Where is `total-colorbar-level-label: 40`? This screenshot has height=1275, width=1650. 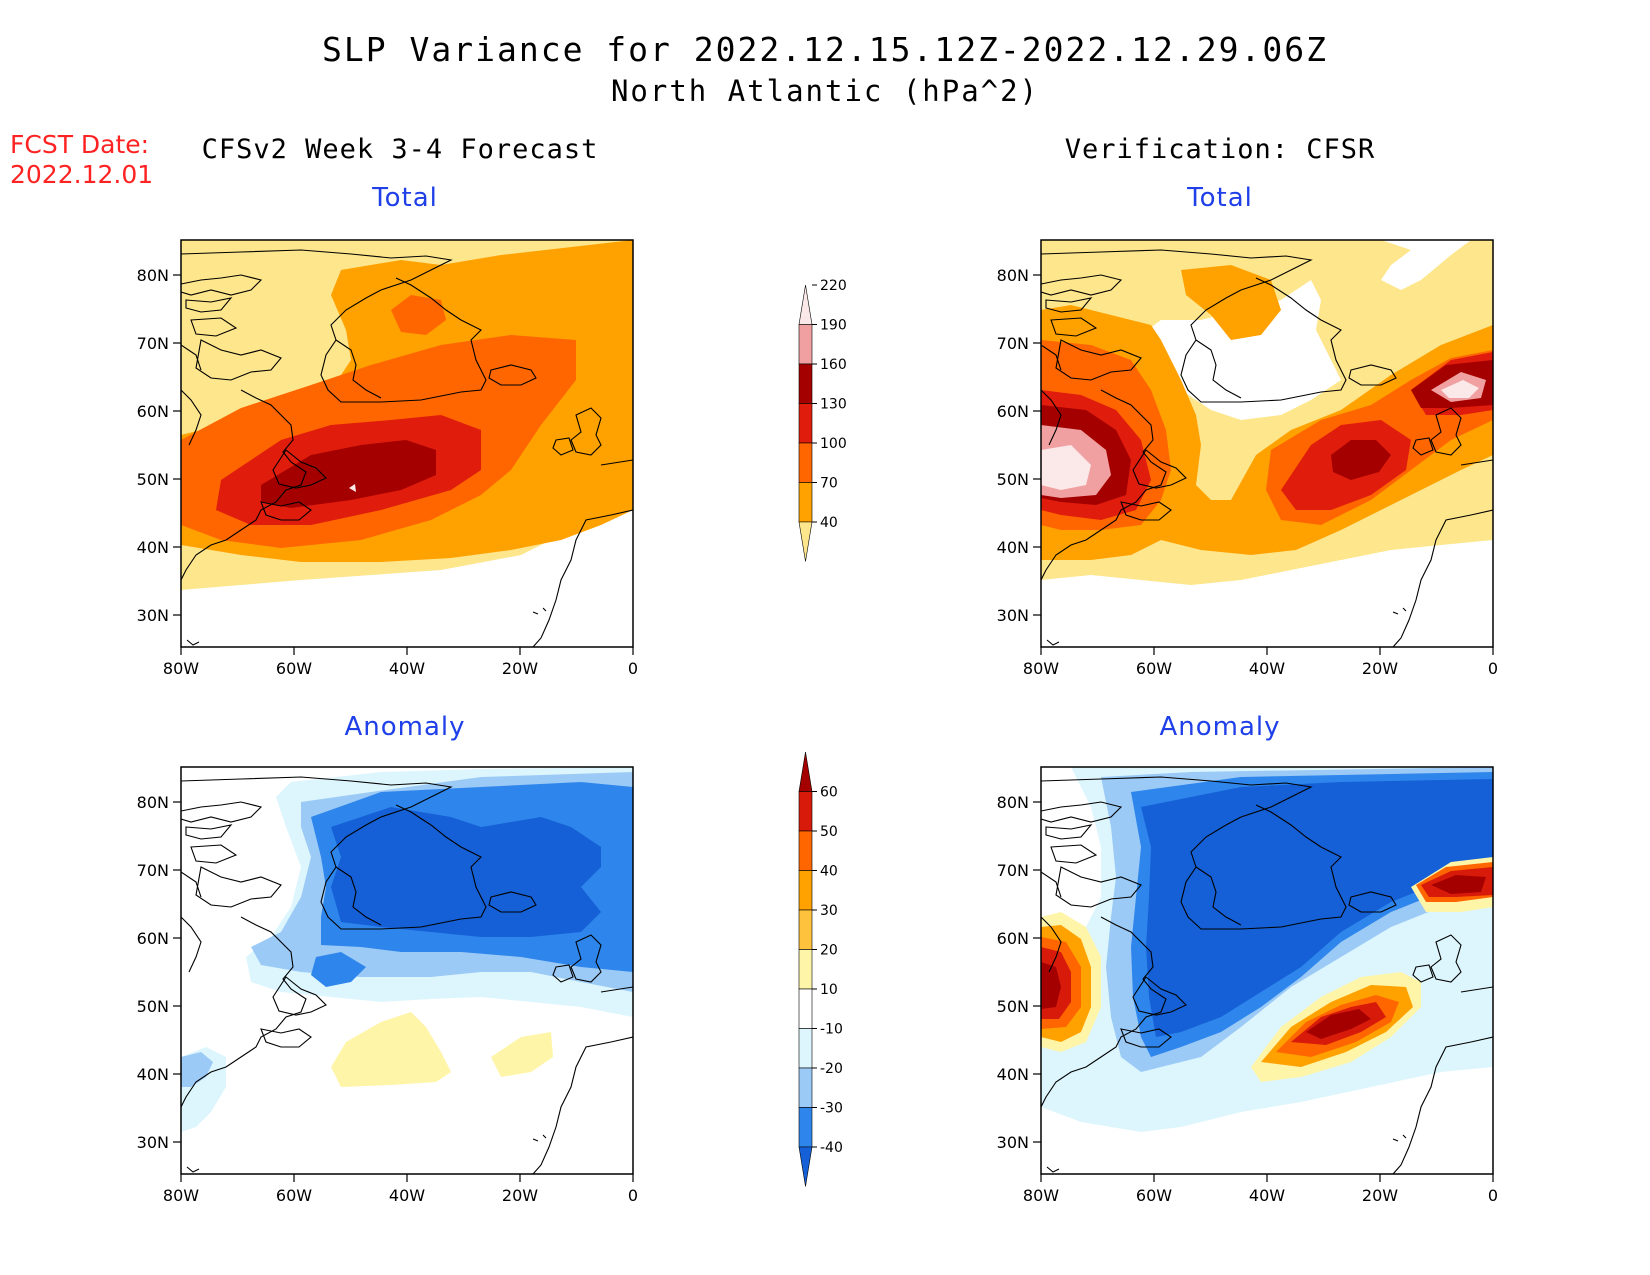 total-colorbar-level-label: 40 is located at coordinates (829, 523).